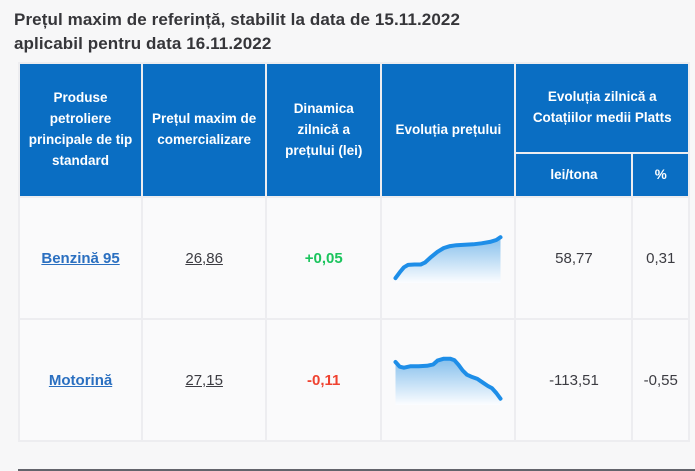  I want to click on header-max-price: Prețul maxim de comercializare, so click(204, 130).